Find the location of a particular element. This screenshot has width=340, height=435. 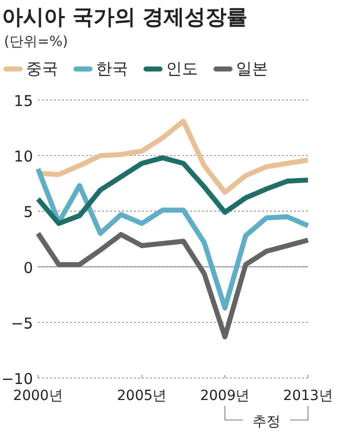

legend-label: 중국 is located at coordinates (42, 68).